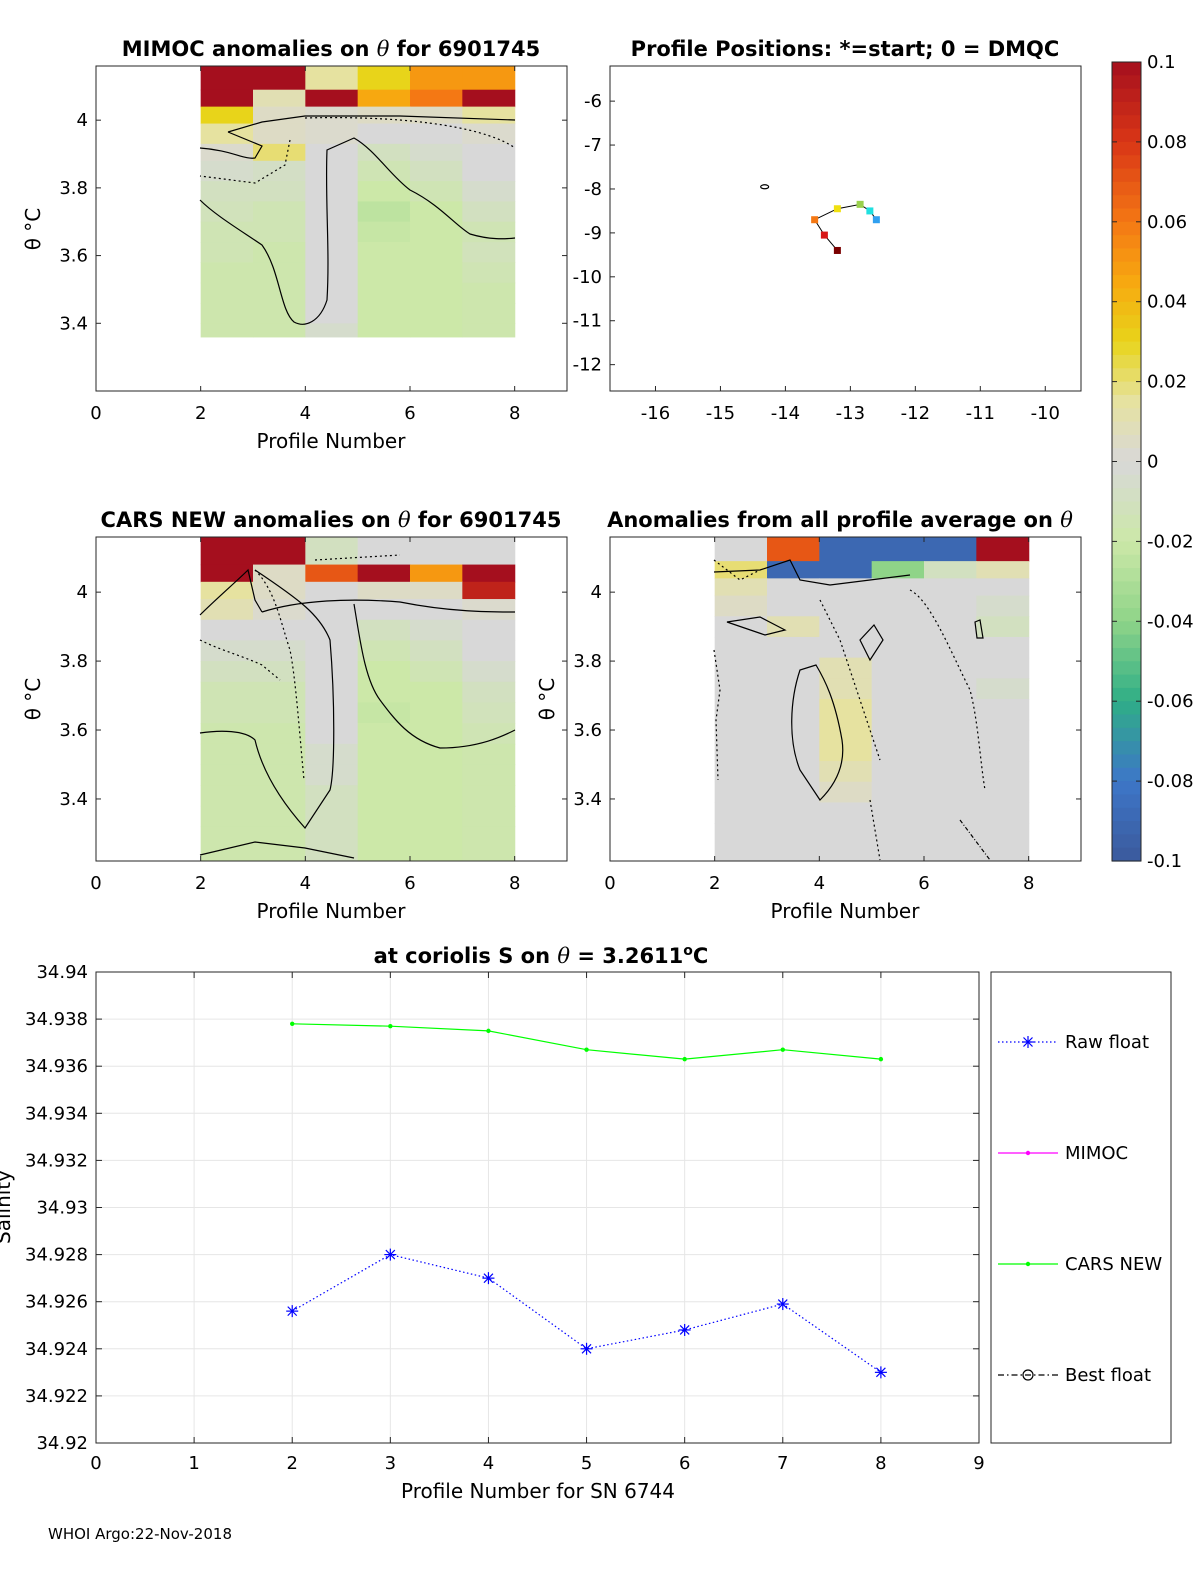 This screenshot has height=1575, width=1200. I want to click on cars-title: CARS NEW anomalies on θ for 6901745, so click(331, 520).